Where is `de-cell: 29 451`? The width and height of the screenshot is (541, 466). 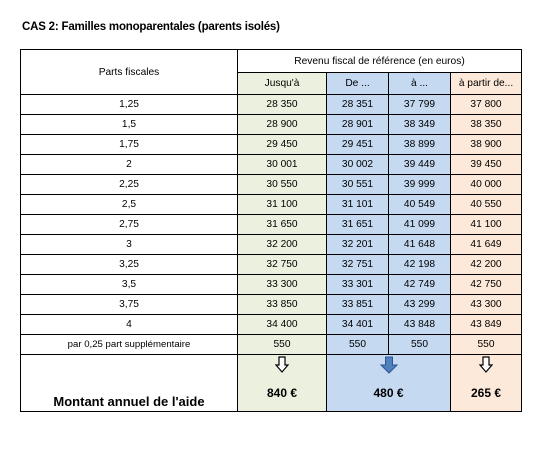
de-cell: 29 451 is located at coordinates (357, 144).